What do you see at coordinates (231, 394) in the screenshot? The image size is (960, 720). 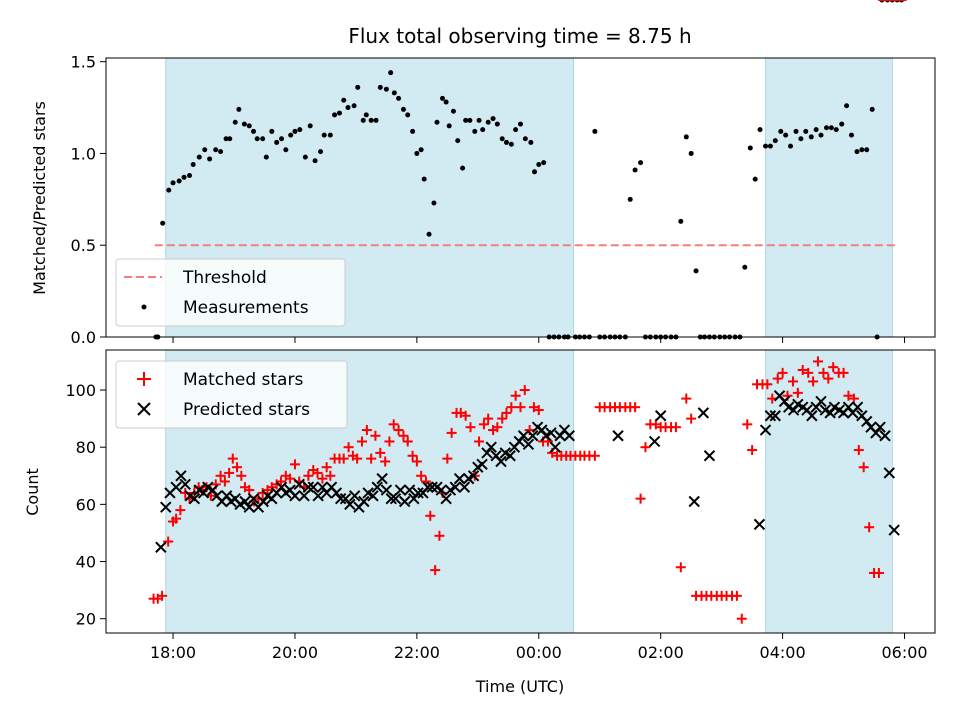 I see `count-panel-legend: Matched stars Predicted stars` at bounding box center [231, 394].